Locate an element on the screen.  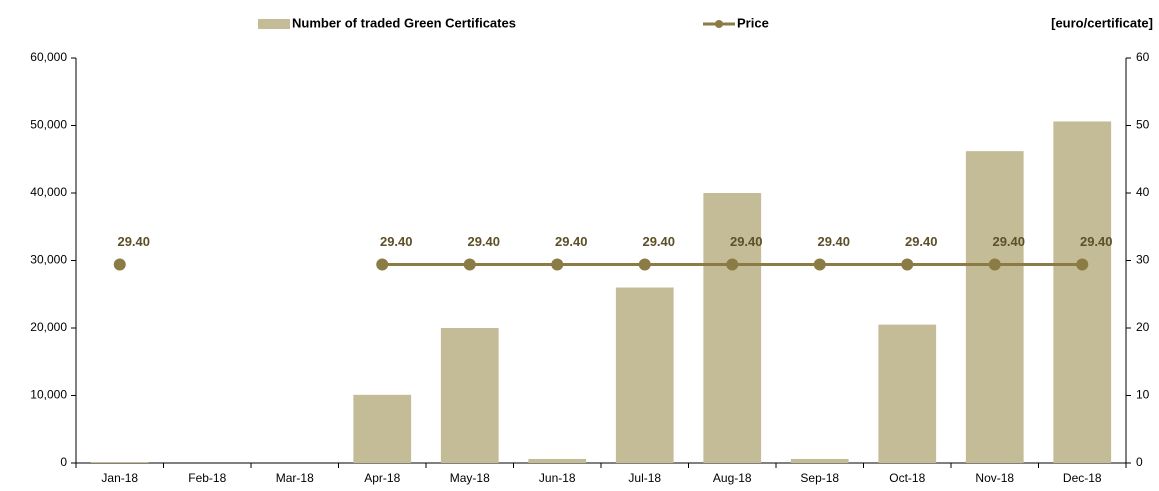
y2-tick-label: 10 is located at coordinates (1143, 395).